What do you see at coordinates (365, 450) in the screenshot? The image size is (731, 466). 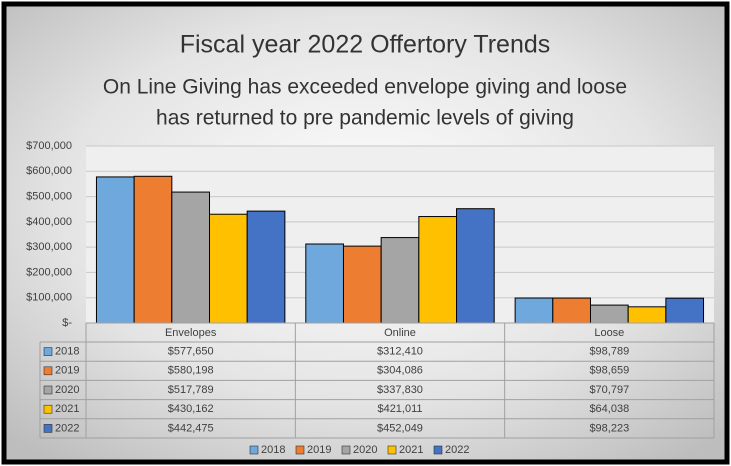 I see `legend-label: 2020` at bounding box center [365, 450].